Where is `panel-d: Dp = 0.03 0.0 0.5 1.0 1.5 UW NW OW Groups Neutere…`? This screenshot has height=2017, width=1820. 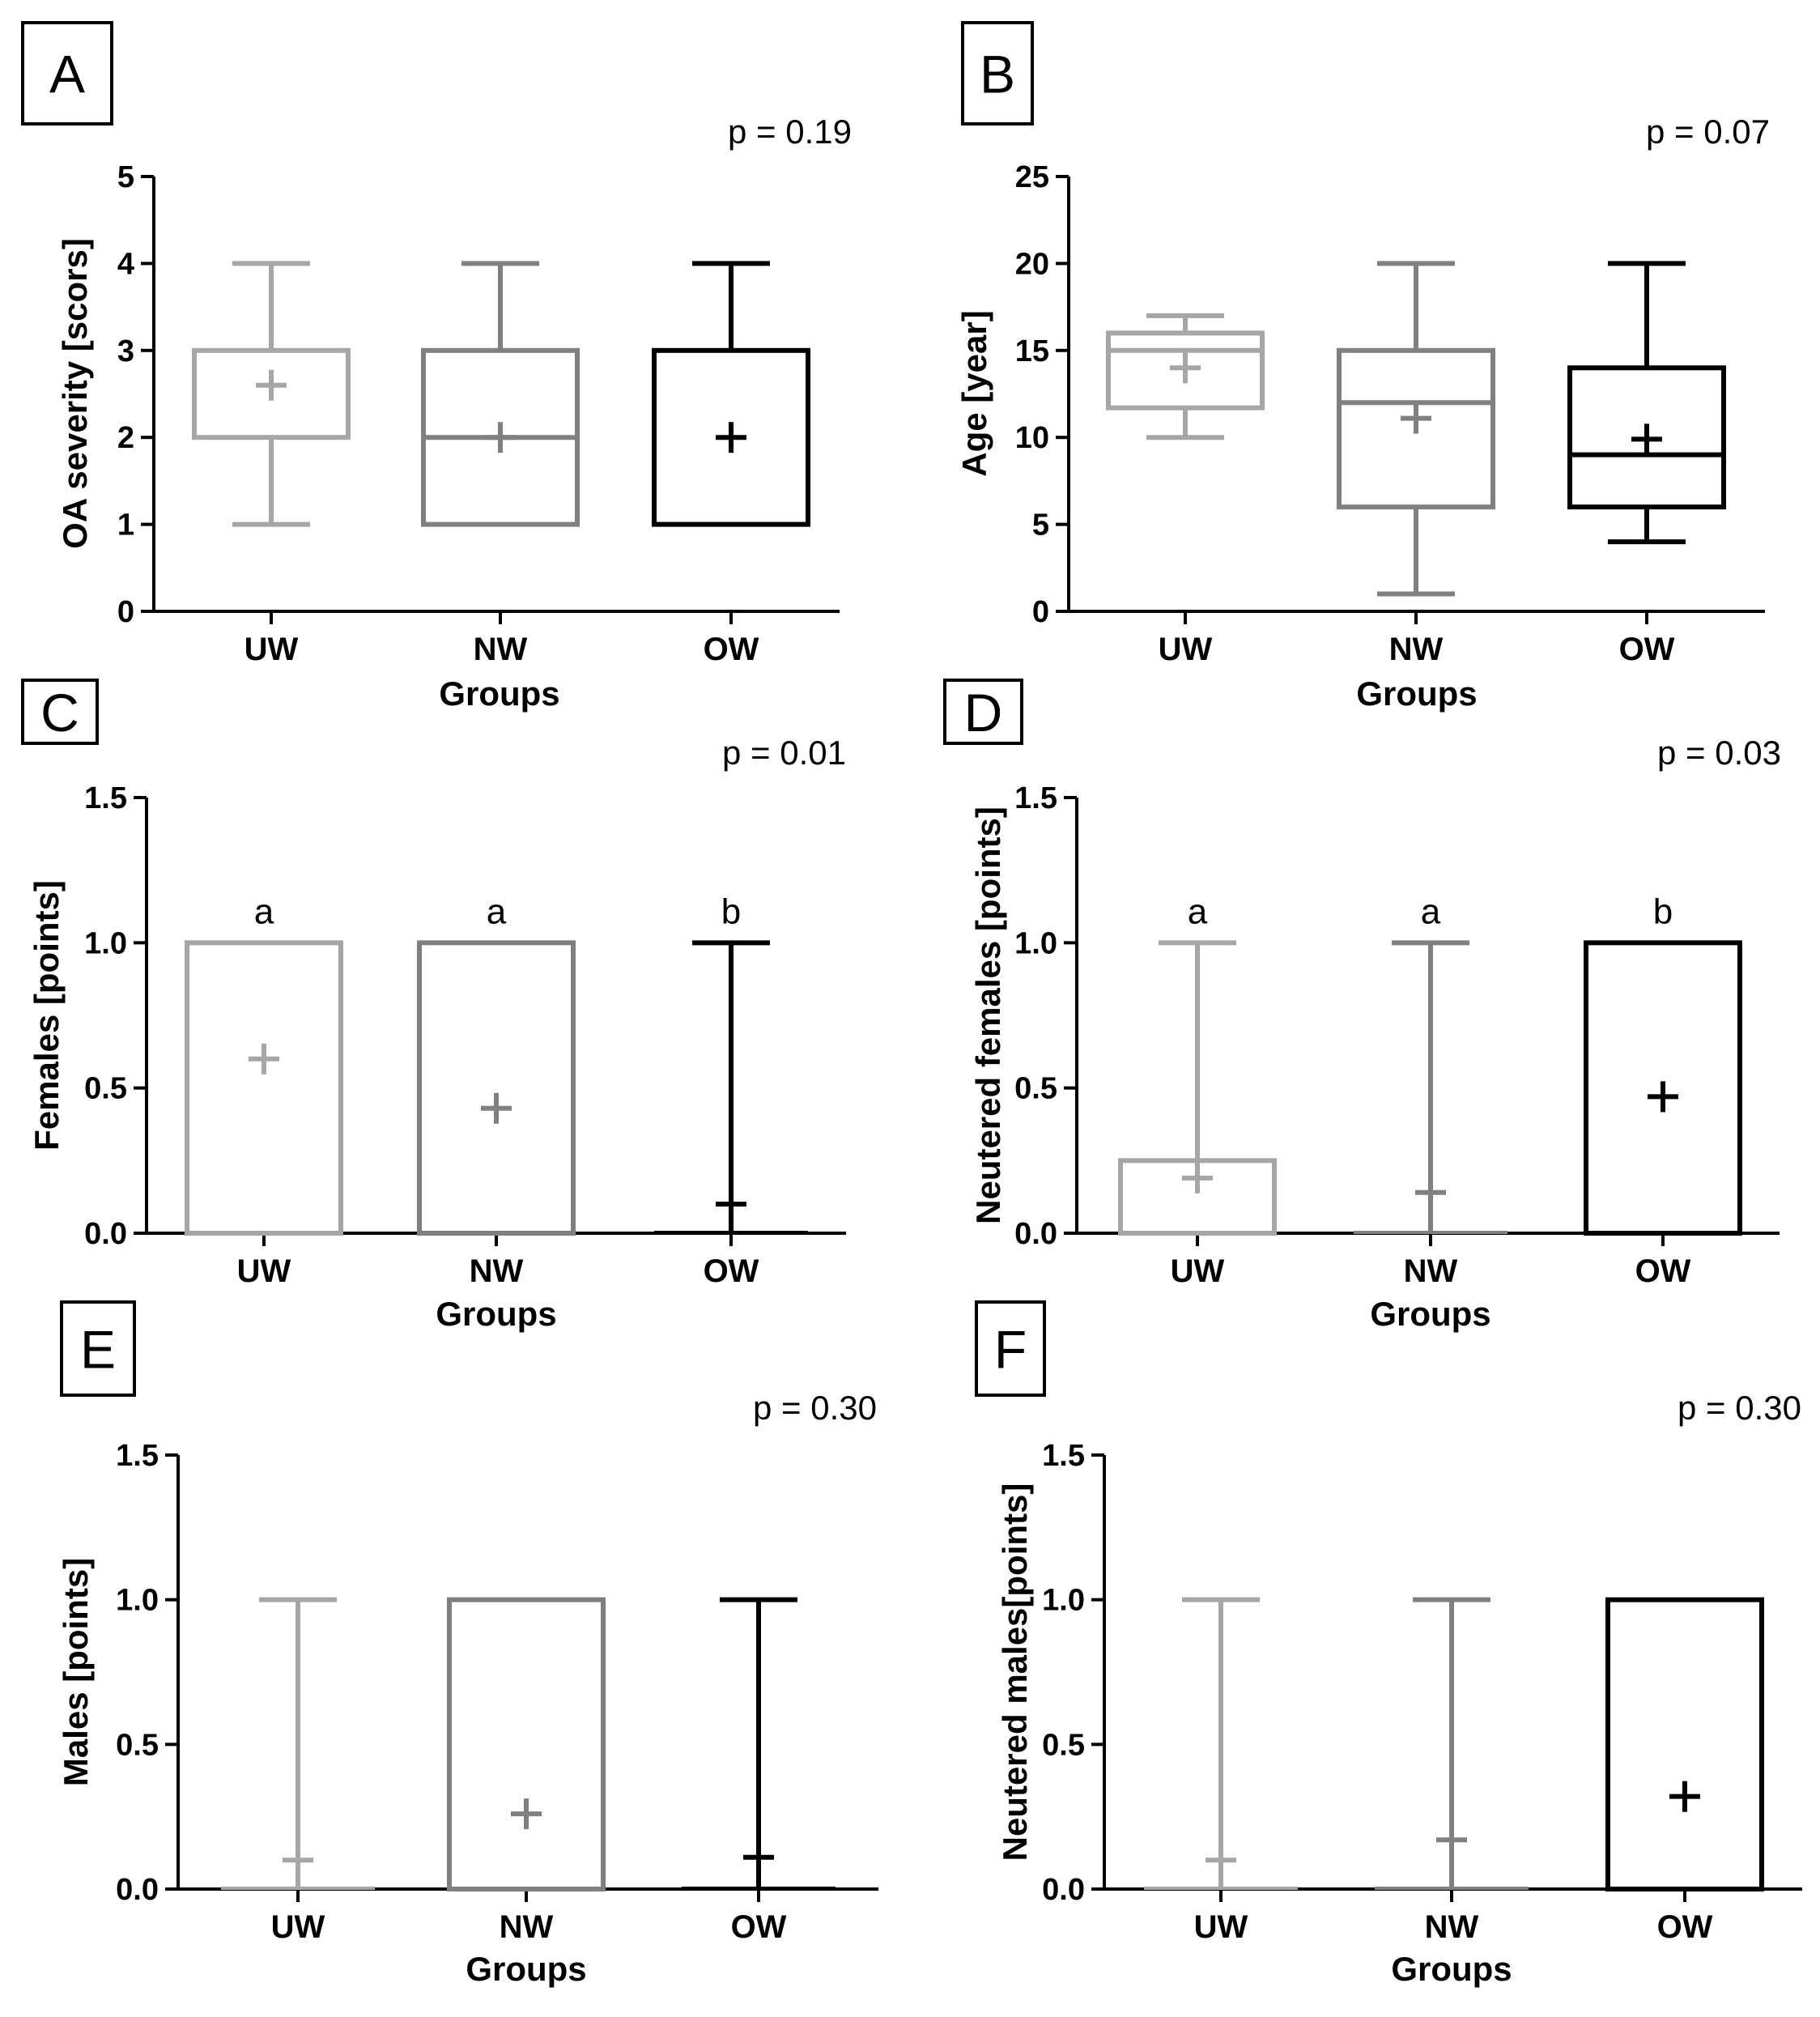 panel-d: Dp = 0.03 0.0 0.5 1.0 1.5 UW NW OW Groups Neutere… is located at coordinates (1362, 1006).